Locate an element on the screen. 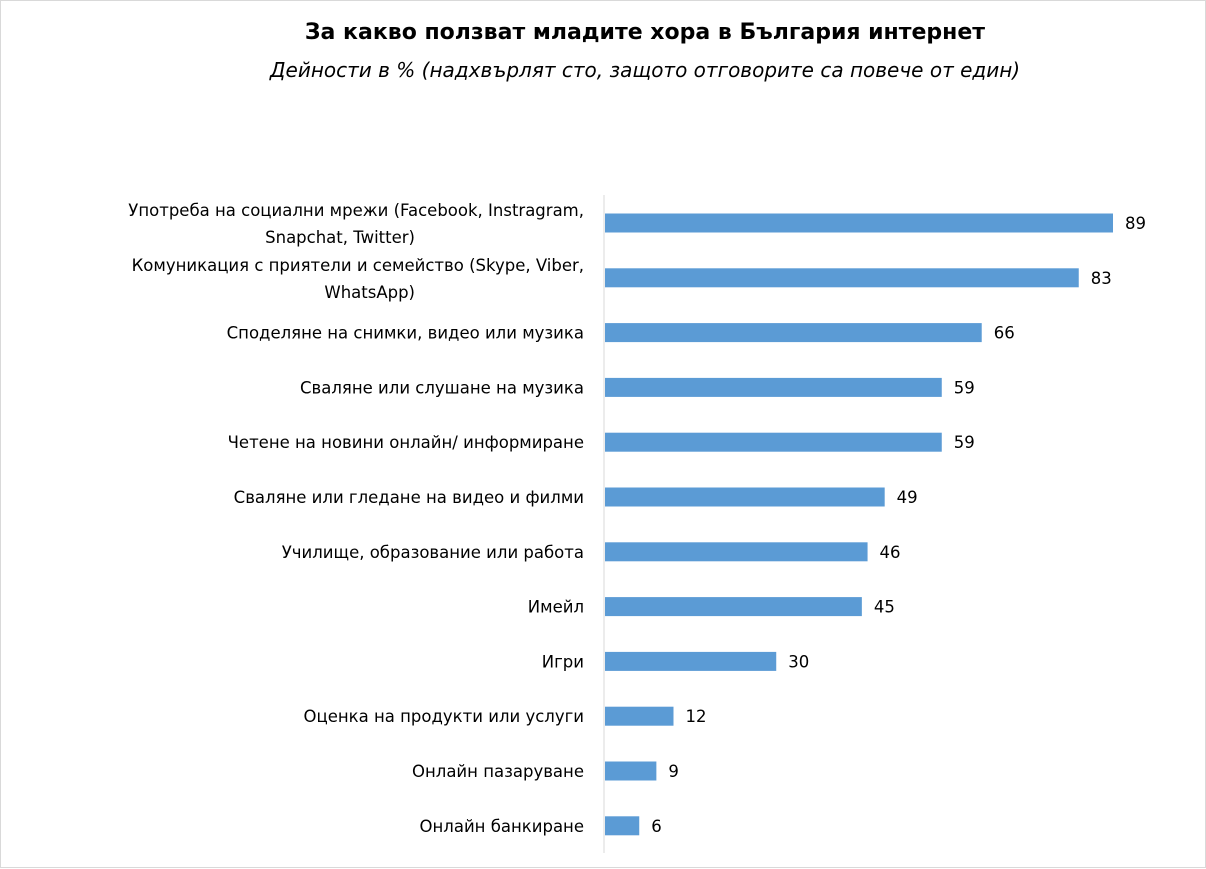 Image resolution: width=1206 pixels, height=869 pixels. data-label: 83 is located at coordinates (1101, 278).